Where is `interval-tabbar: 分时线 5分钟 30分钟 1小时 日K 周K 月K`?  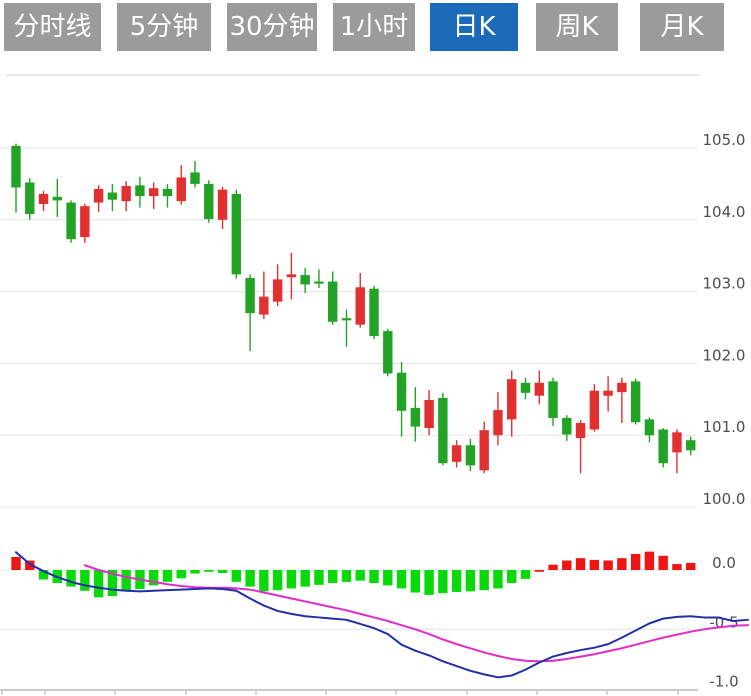
interval-tabbar: 分时线 5分钟 30分钟 1小时 日K 周K 月K is located at coordinates (375, 28).